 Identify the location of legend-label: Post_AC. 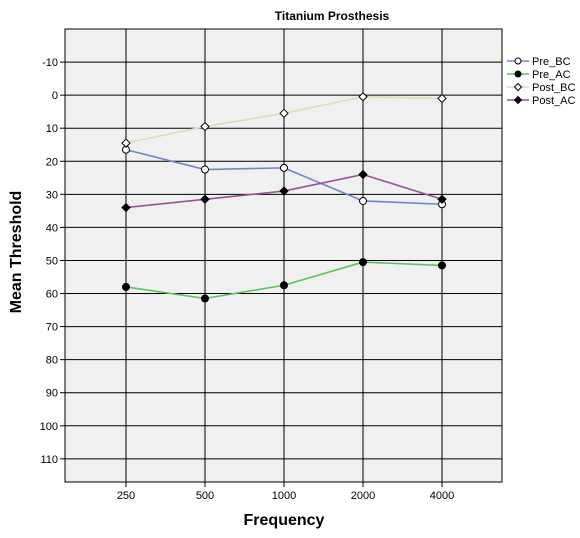
(553, 101).